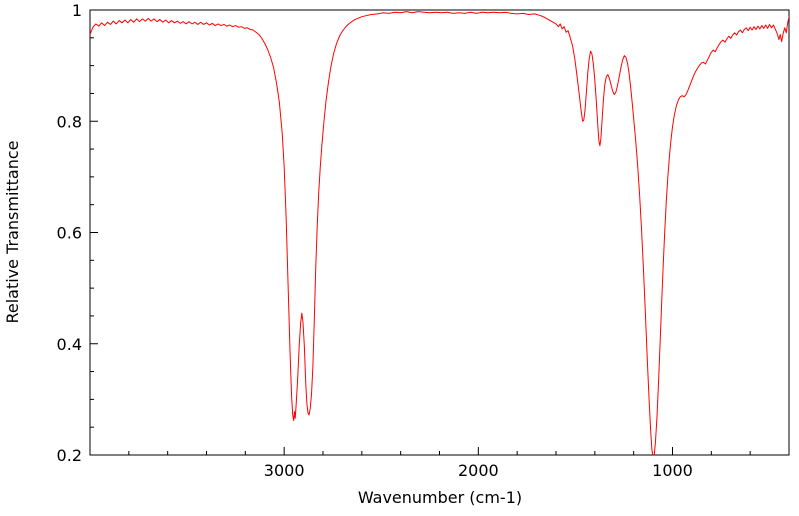  What do you see at coordinates (12, 231) in the screenshot?
I see `y-axis-label: Relative Transmittance` at bounding box center [12, 231].